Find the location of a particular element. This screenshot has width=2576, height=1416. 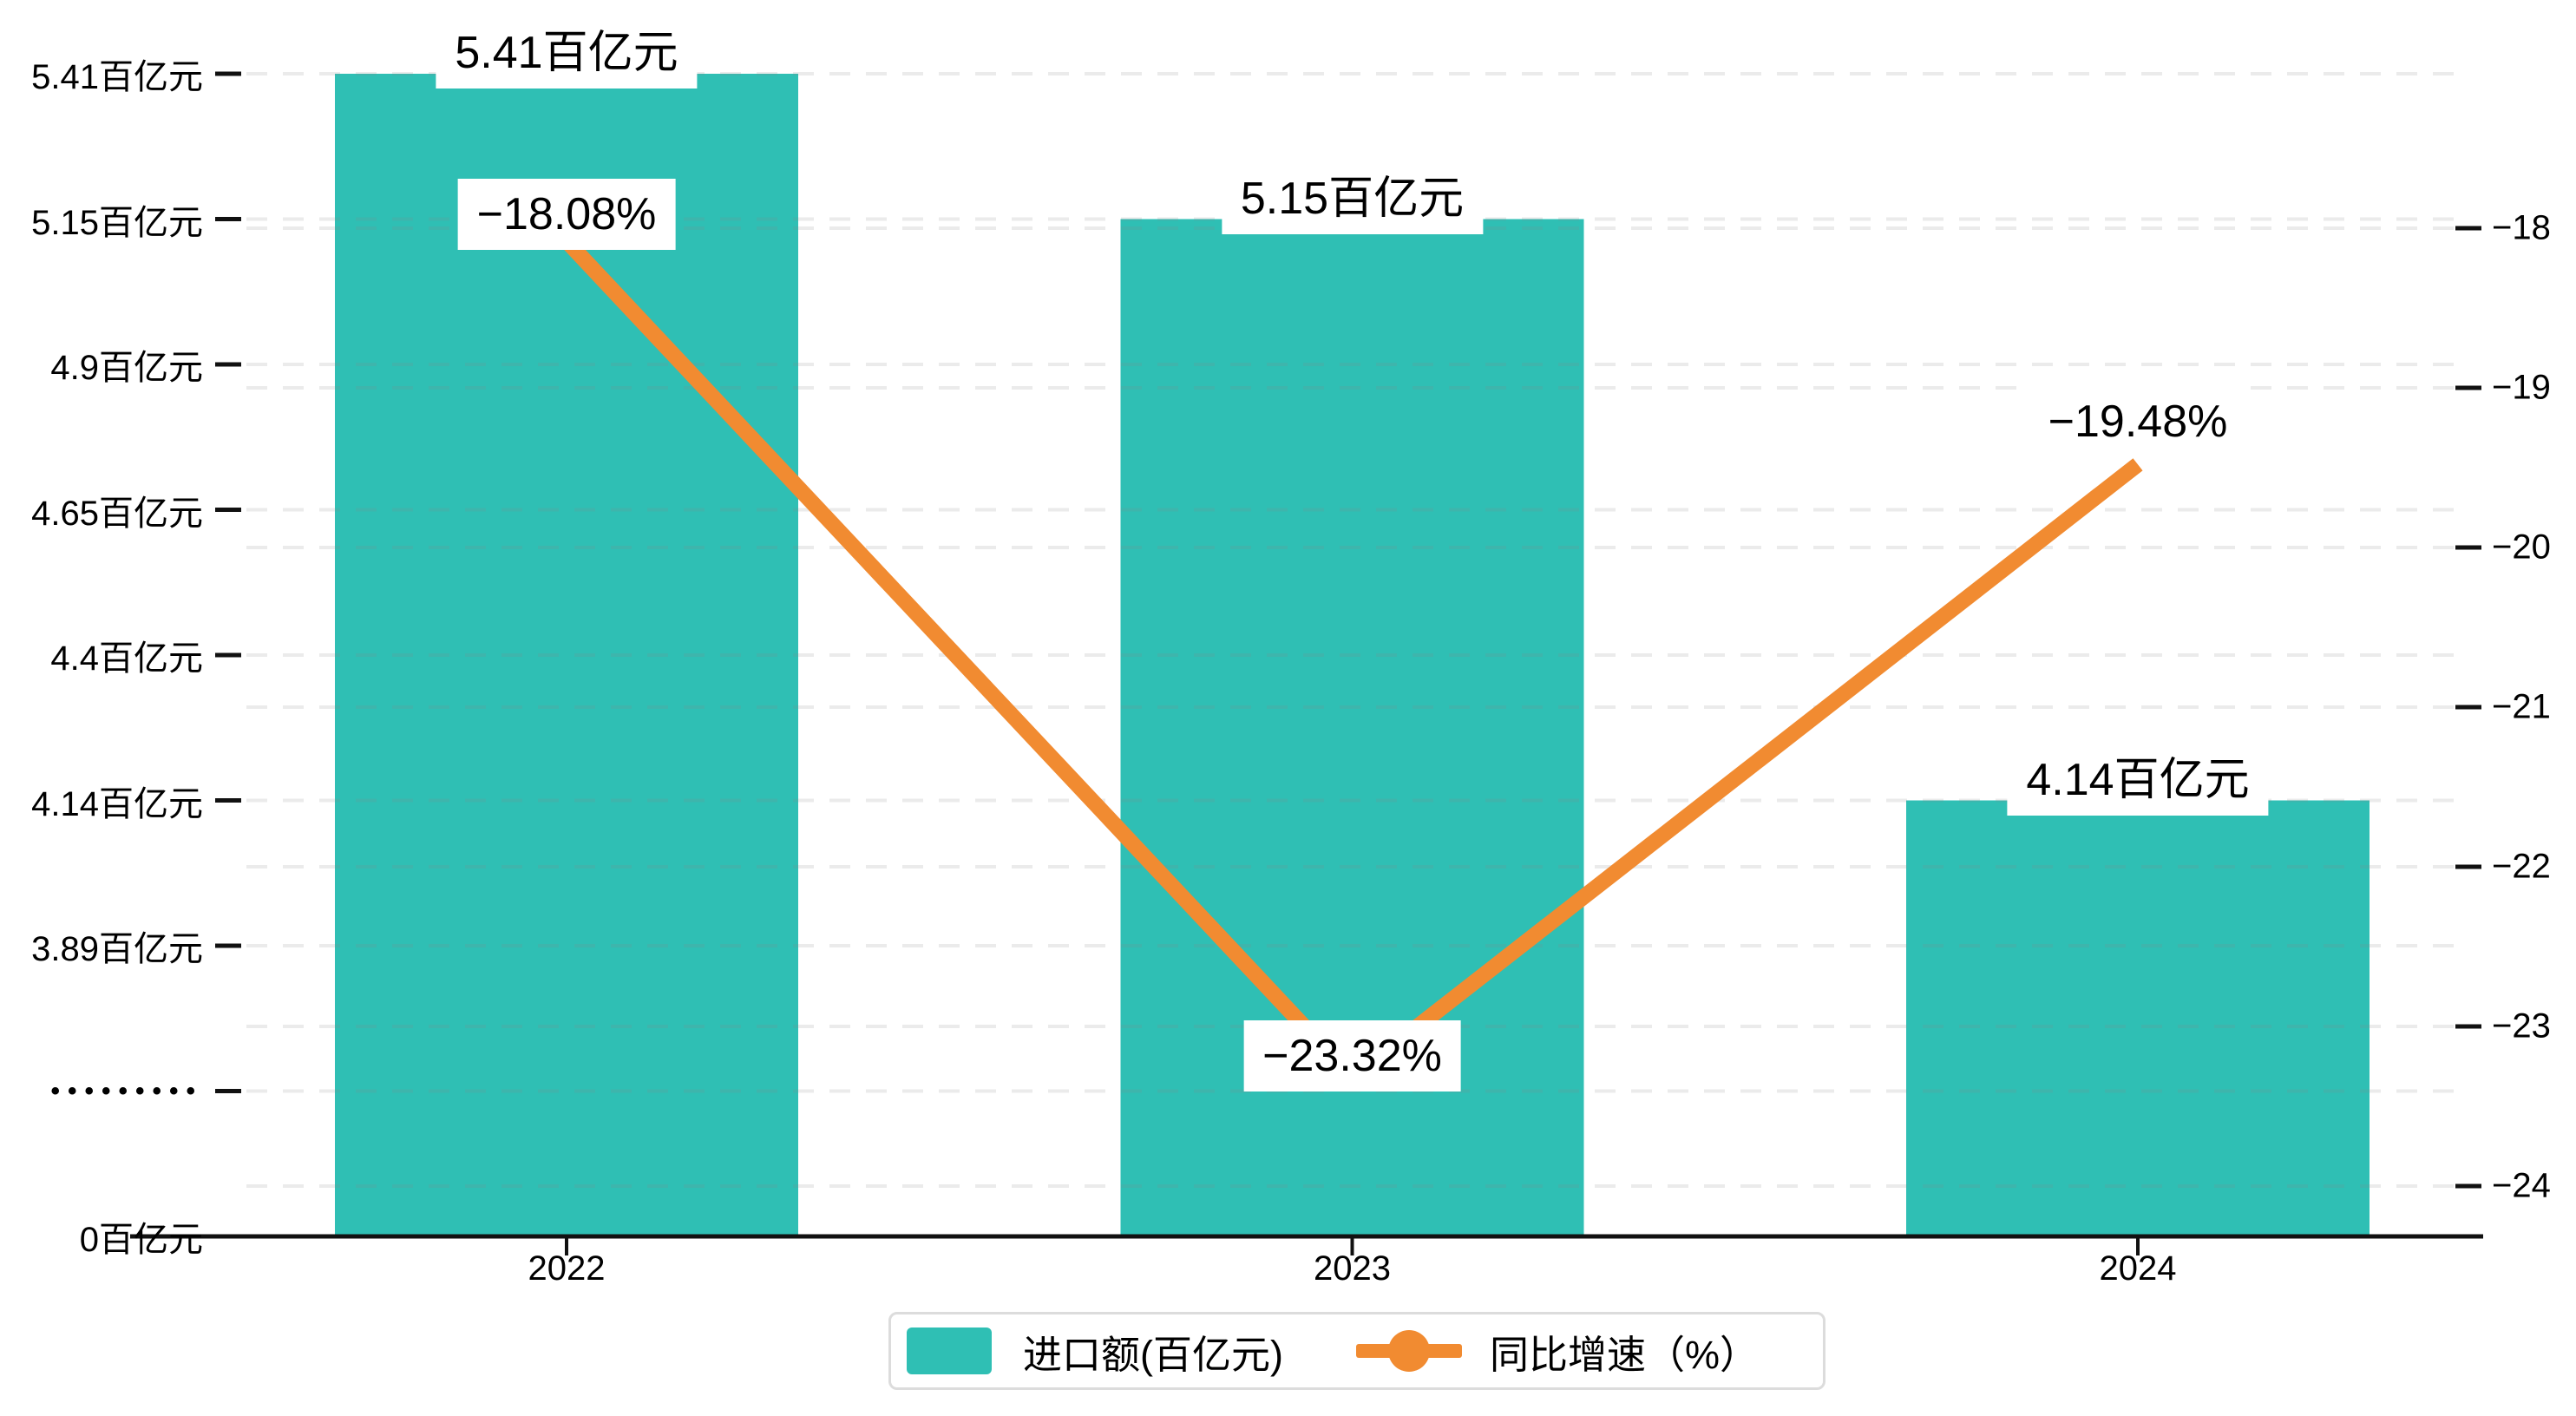

right-axis-label-2: −20 is located at coordinates (2521, 547).